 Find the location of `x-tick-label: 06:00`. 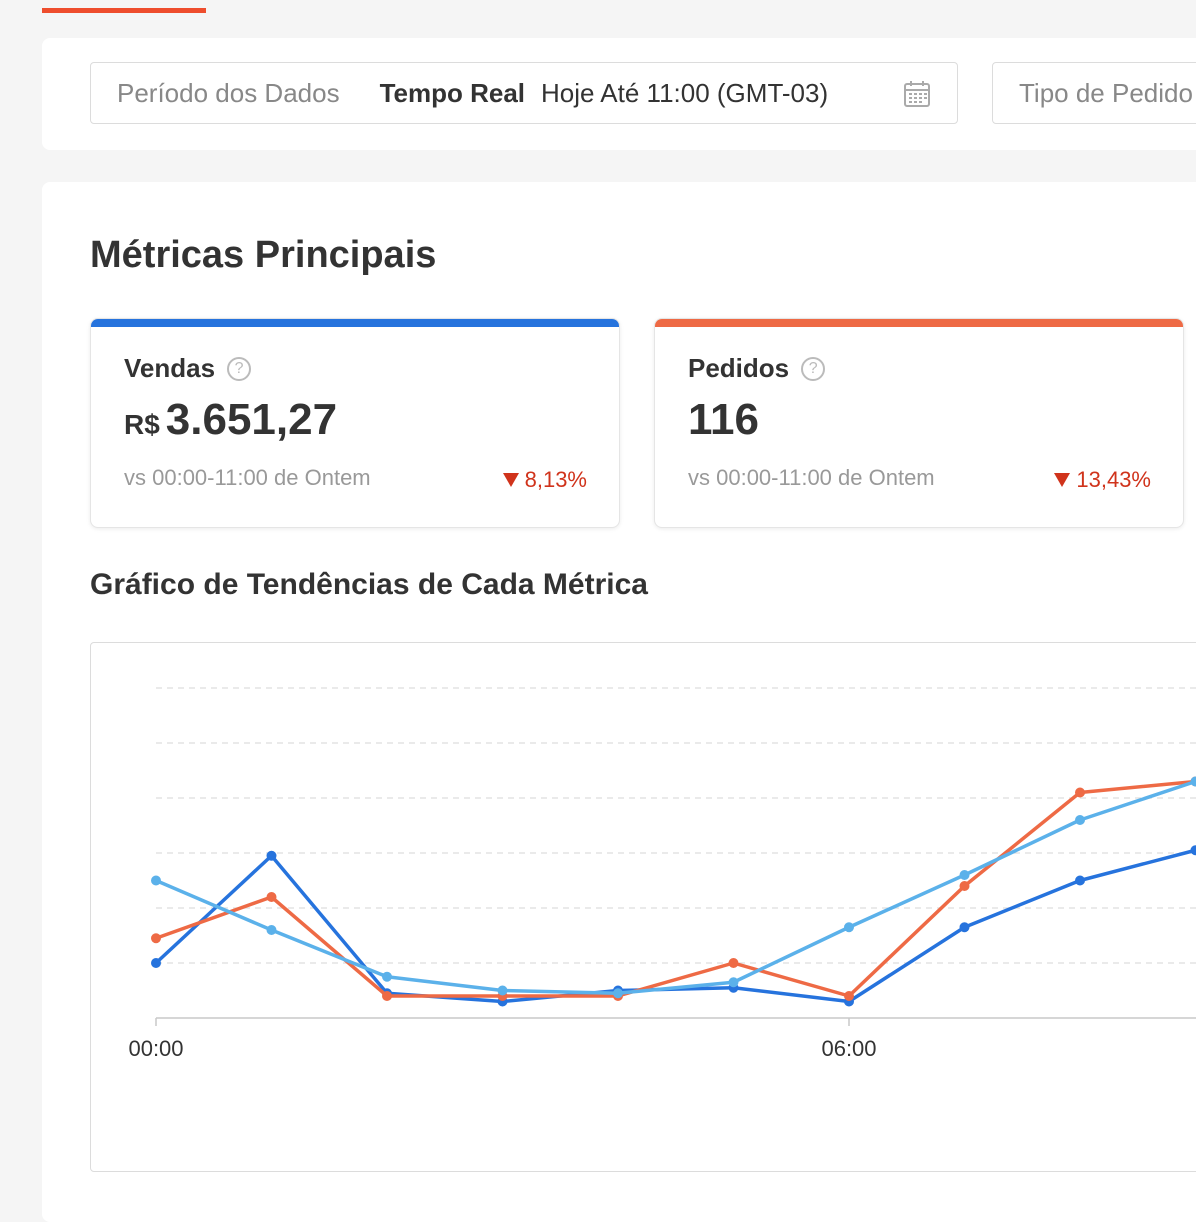

x-tick-label: 06:00 is located at coordinates (848, 1048).